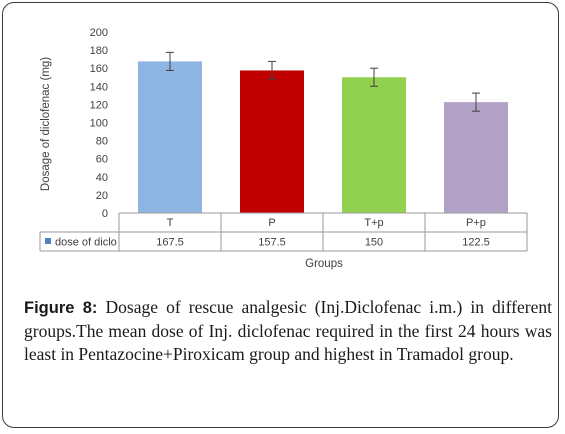 The image size is (565, 434). I want to click on y-axis-label: Dosage of diclofenac (mg), so click(46, 124).